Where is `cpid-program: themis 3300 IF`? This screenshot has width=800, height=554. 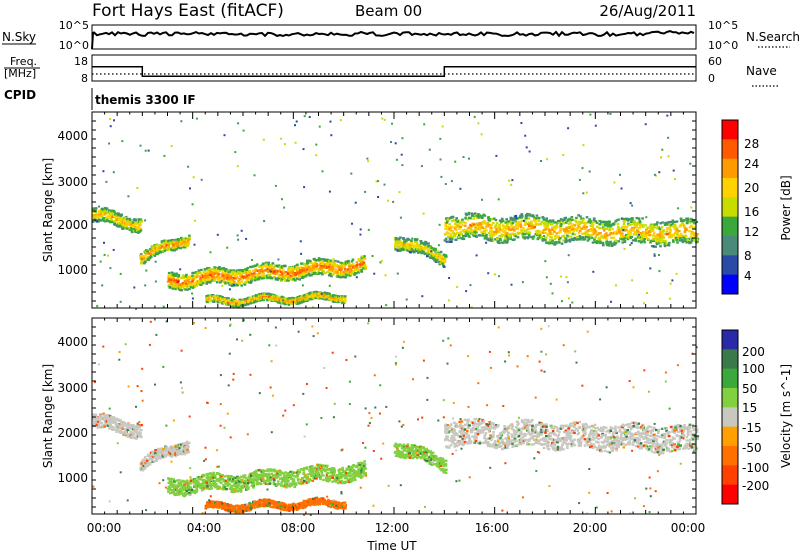 cpid-program: themis 3300 IF is located at coordinates (145, 100).